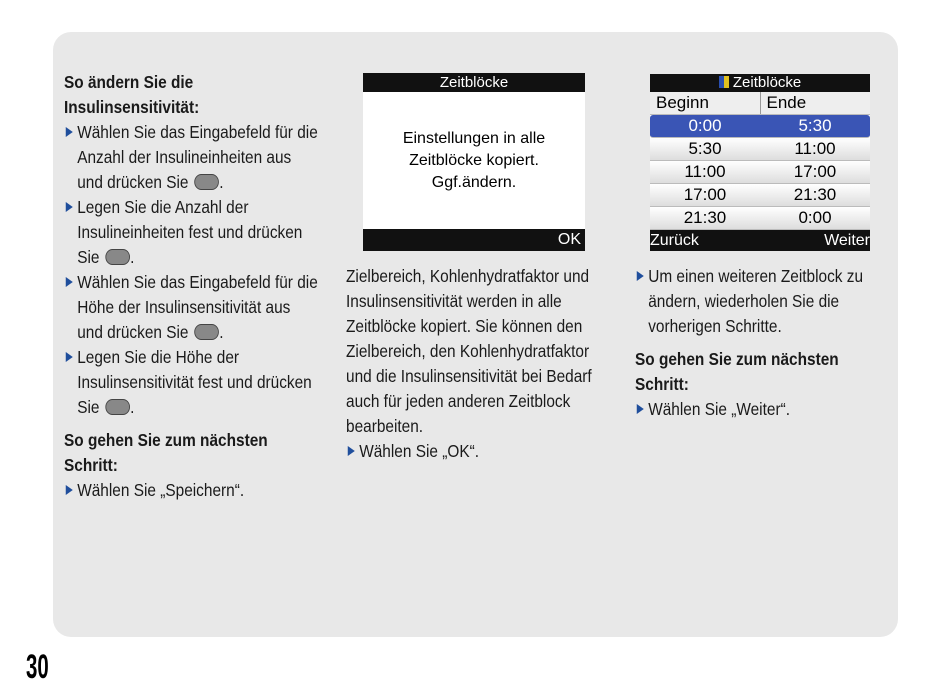  What do you see at coordinates (760, 126) in the screenshot?
I see `timeblock-row: 0:00 5:30` at bounding box center [760, 126].